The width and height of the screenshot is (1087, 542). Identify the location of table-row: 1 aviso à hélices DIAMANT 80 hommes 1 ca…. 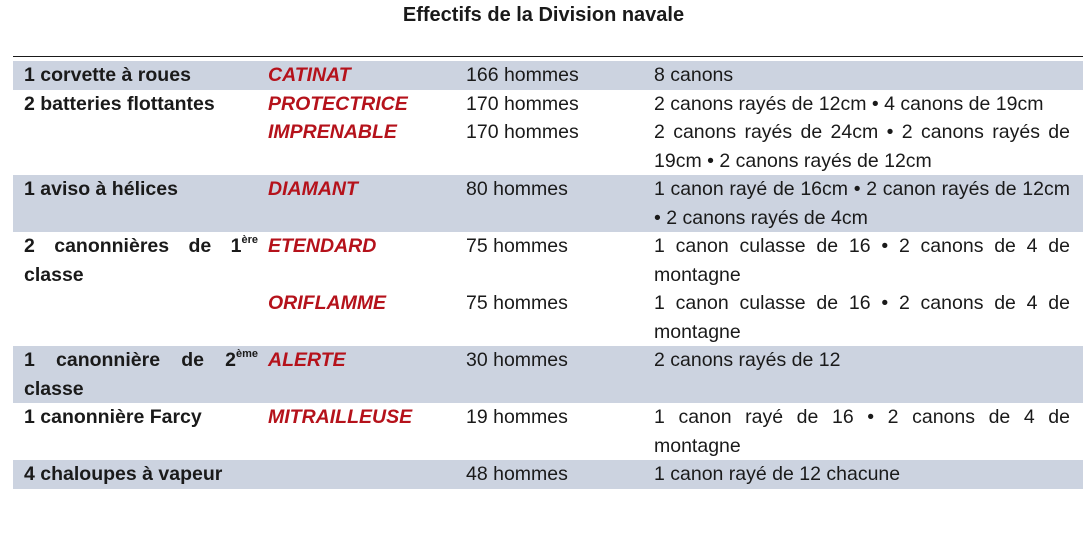
(548, 203).